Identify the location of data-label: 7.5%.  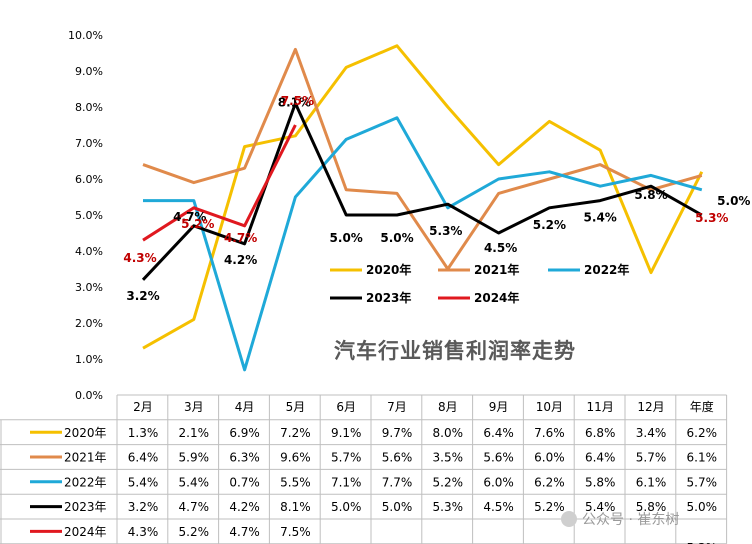
(297, 101).